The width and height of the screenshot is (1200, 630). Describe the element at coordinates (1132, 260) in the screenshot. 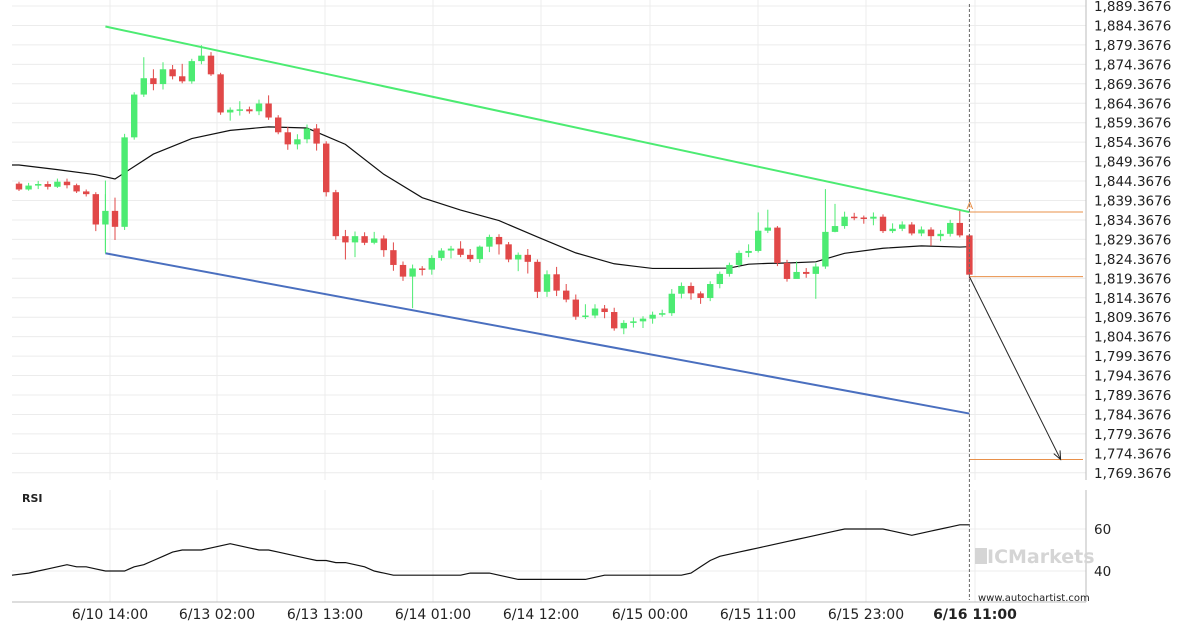

I see `price-tick-label: 1,824.3676` at that location.